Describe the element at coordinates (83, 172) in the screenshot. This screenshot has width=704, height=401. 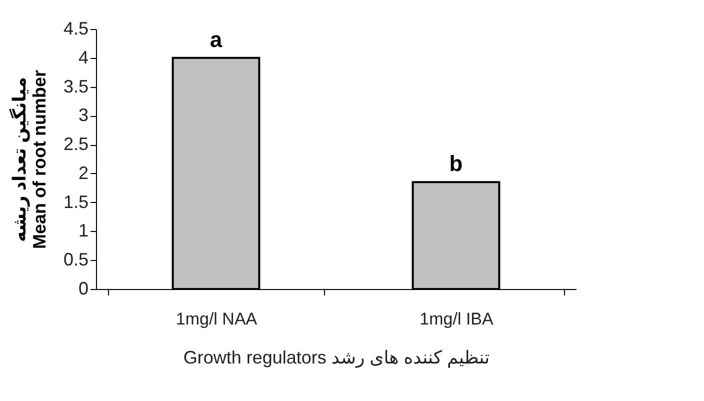
I see `y-tick-label: 2` at that location.